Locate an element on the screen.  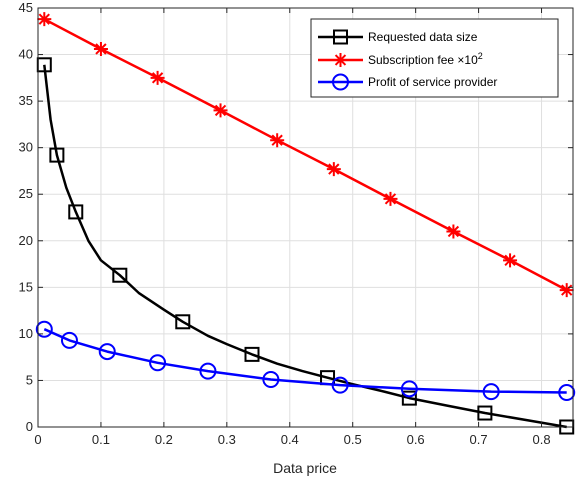
y-tick-label: 45 is located at coordinates (26, 7).